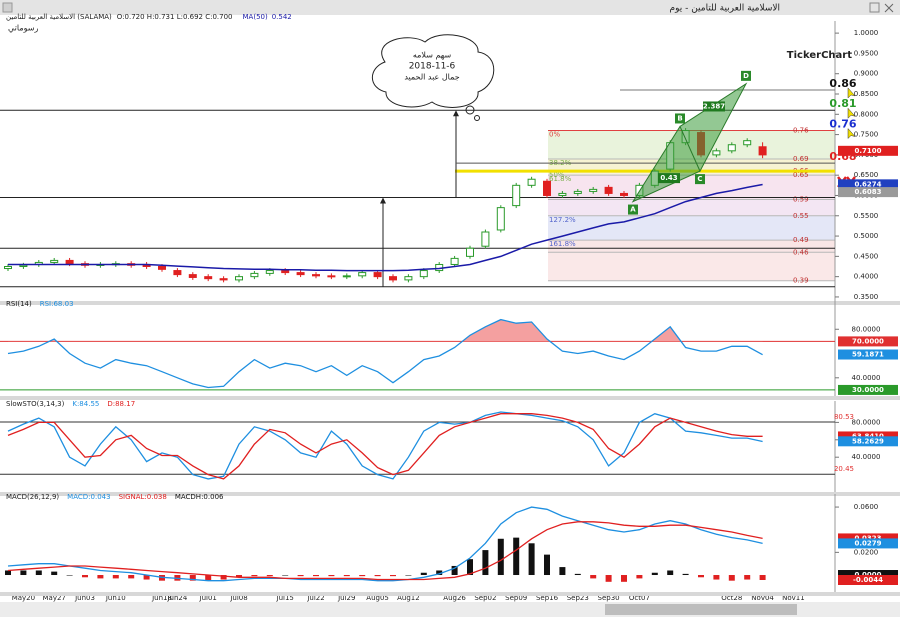 The width and height of the screenshot is (900, 617). I want to click on x-tick-label: Sep02, so click(485, 598).